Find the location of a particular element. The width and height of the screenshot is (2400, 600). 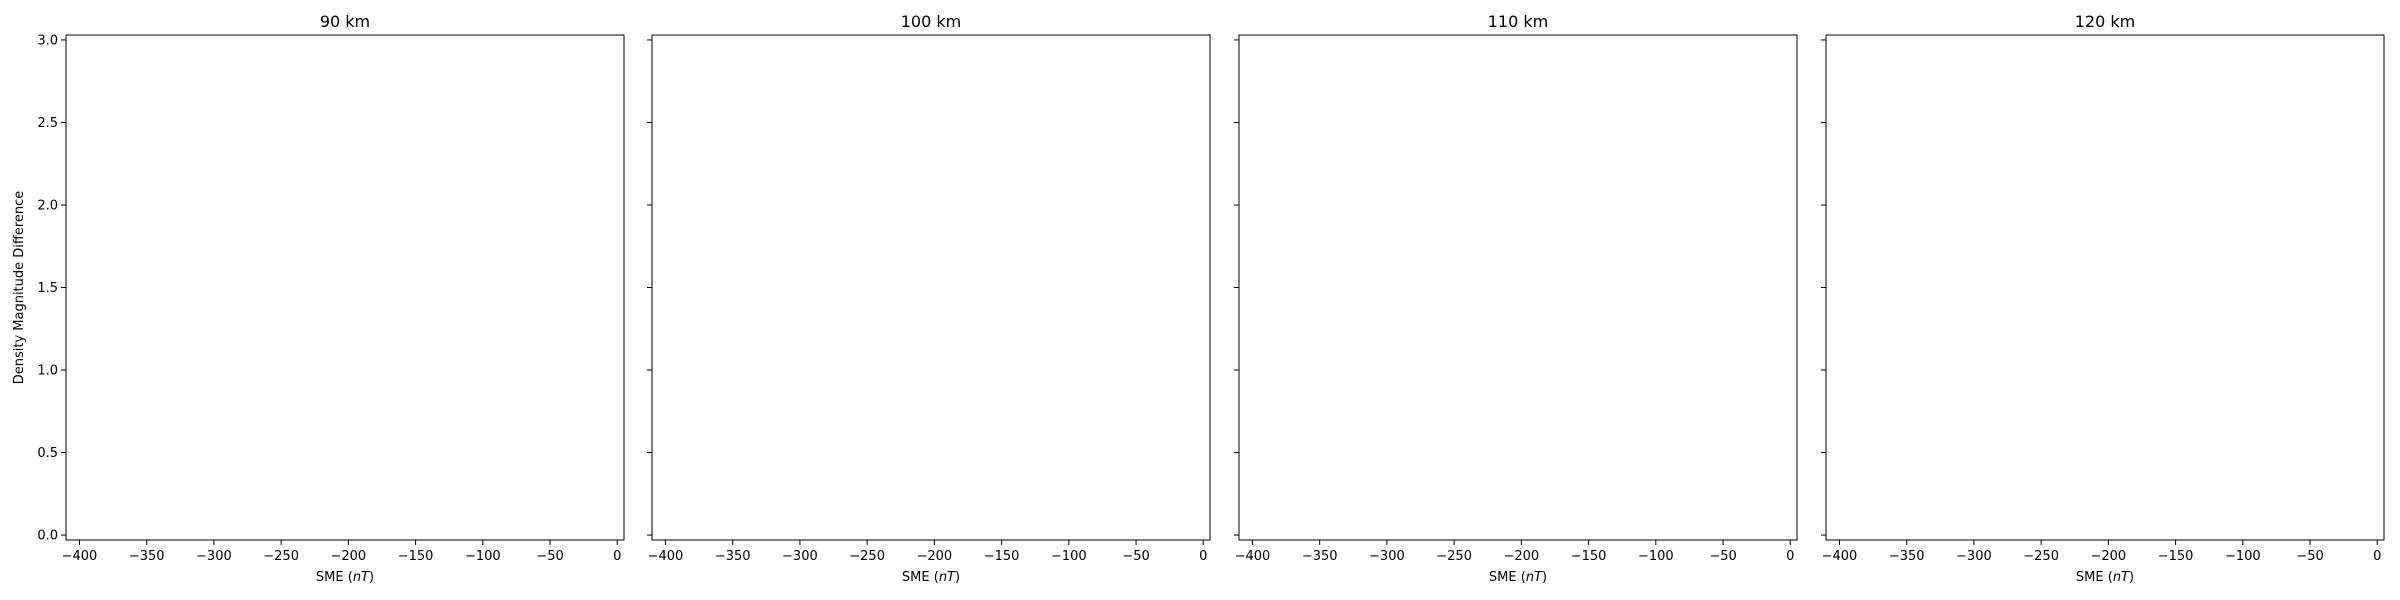

y-tick-label: 3.0 is located at coordinates (47, 40).